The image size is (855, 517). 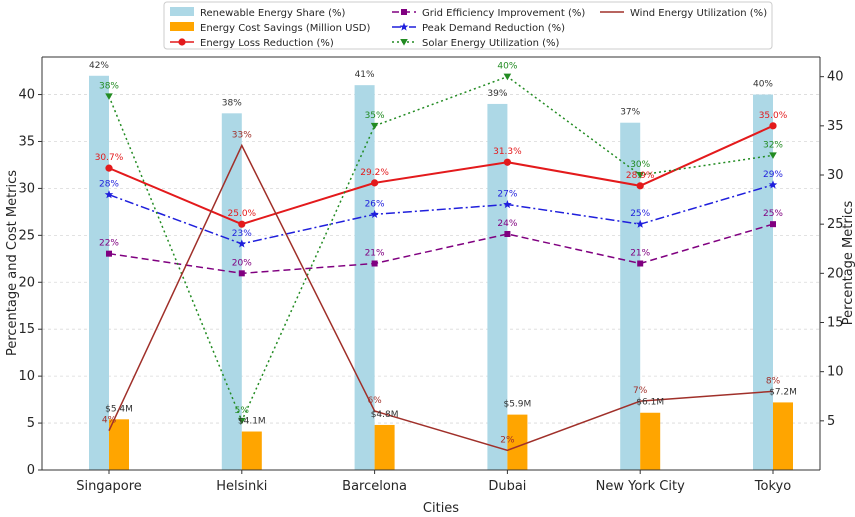 I want to click on line-value-label: 2%, so click(x=507, y=440).